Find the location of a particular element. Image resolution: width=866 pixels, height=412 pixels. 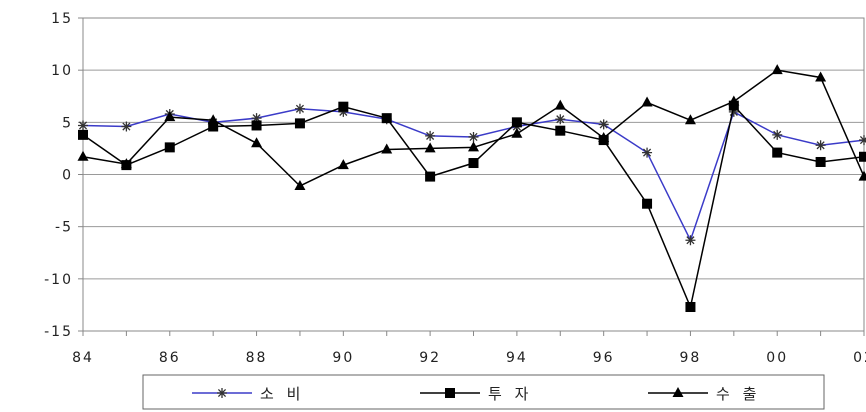

x-tick-label: 92 is located at coordinates (430, 358).